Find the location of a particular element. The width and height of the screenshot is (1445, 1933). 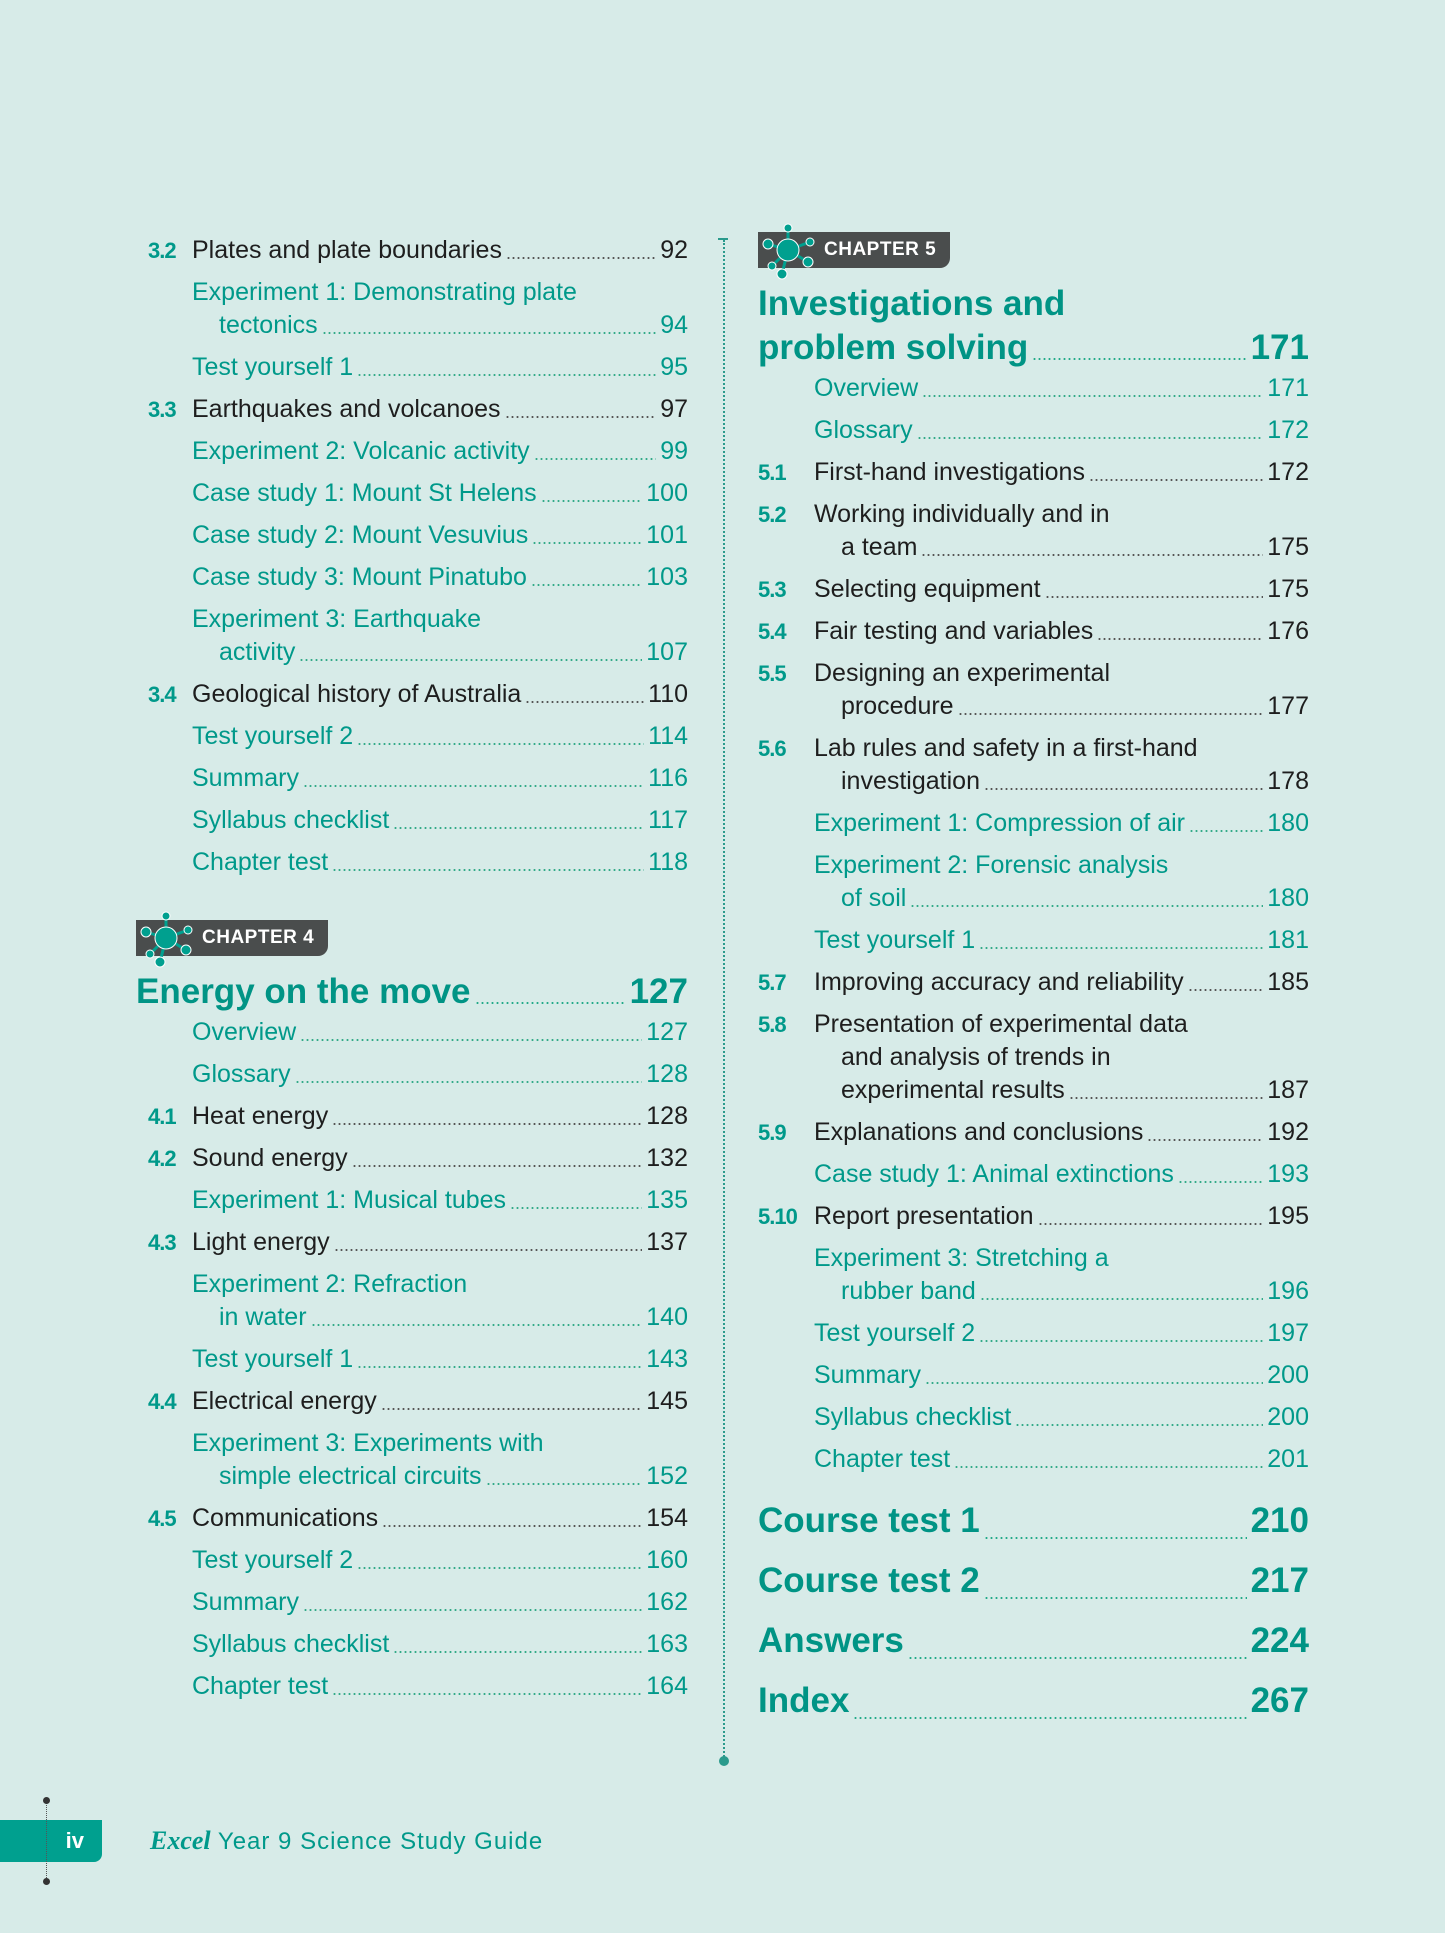

toc-entry: 5.4 Fair testing and variables 176 is located at coordinates (1033, 636).